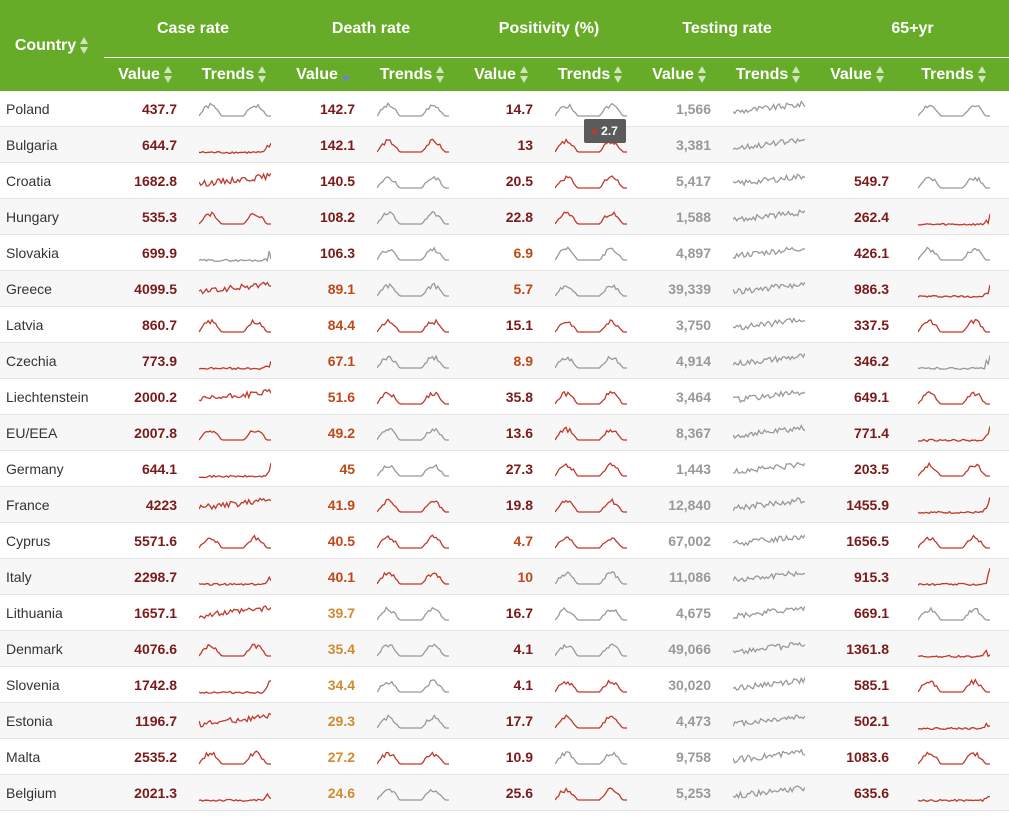 This screenshot has width=1009, height=820. Describe the element at coordinates (324, 74) in the screenshot. I see `death-value-header: Value` at that location.